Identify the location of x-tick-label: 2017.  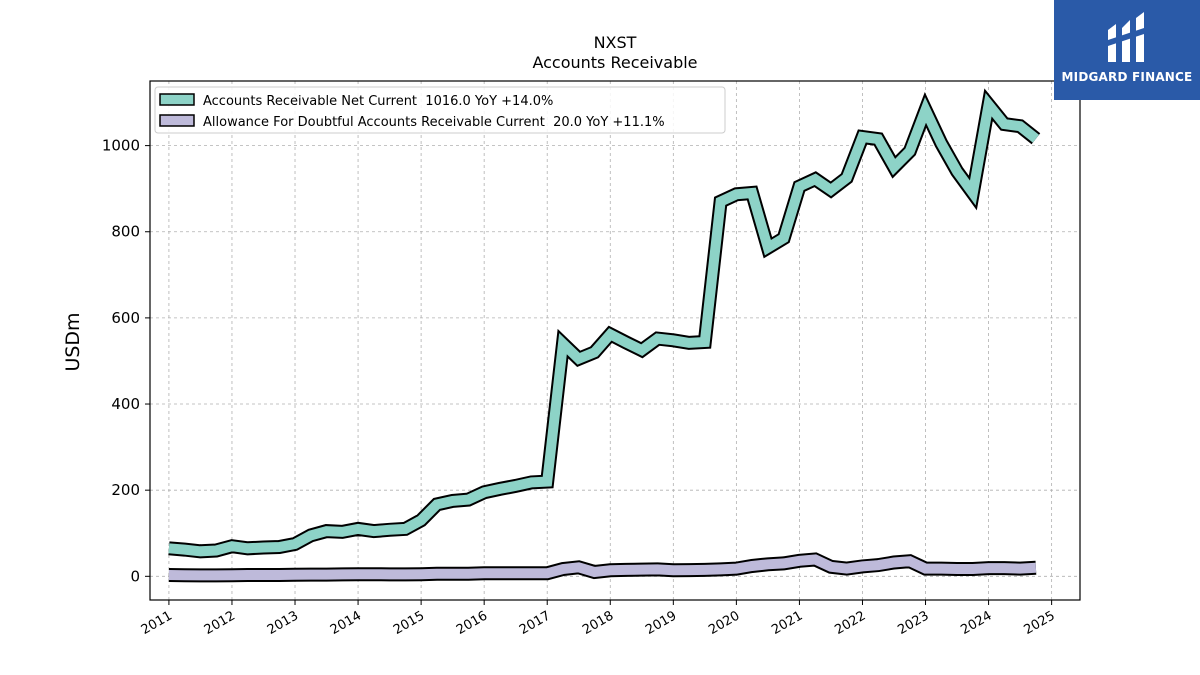
(535, 623).